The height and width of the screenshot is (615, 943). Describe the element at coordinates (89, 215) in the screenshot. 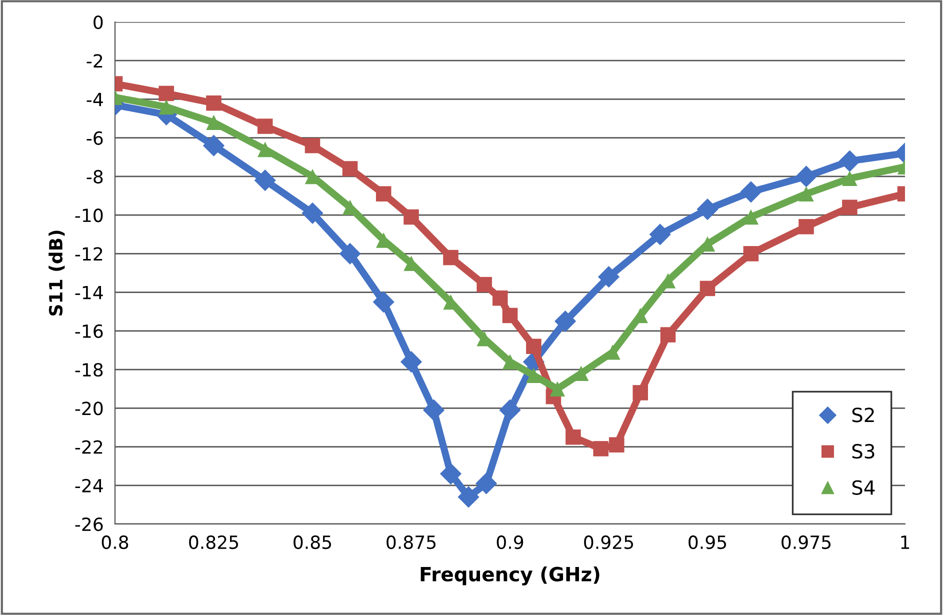

I see `y-tick-label: -10` at that location.